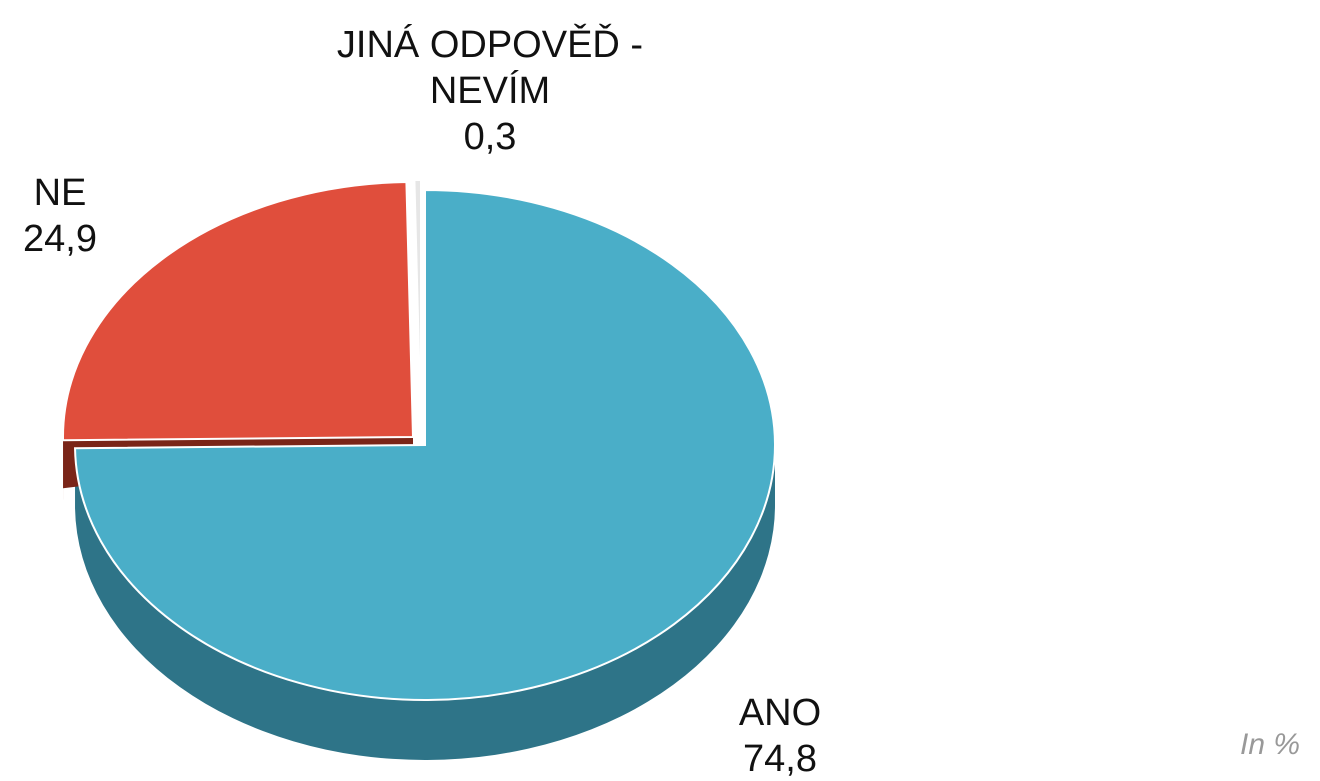 Image resolution: width=1320 pixels, height=781 pixels. I want to click on value-label: 24,9, so click(60, 239).